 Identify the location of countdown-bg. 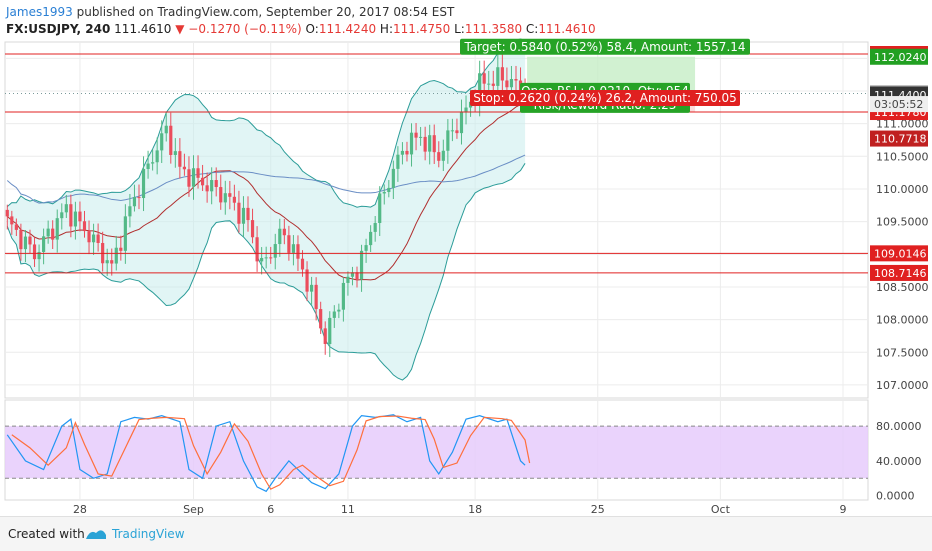
(899, 104).